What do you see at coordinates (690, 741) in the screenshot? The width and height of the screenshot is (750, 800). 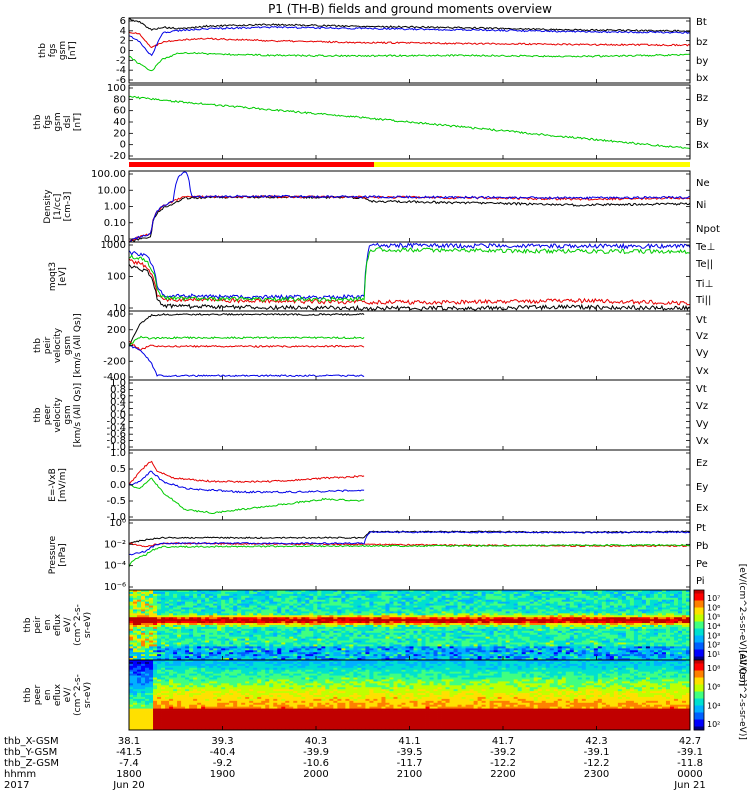 I see `x-axis-value: 42.7` at bounding box center [690, 741].